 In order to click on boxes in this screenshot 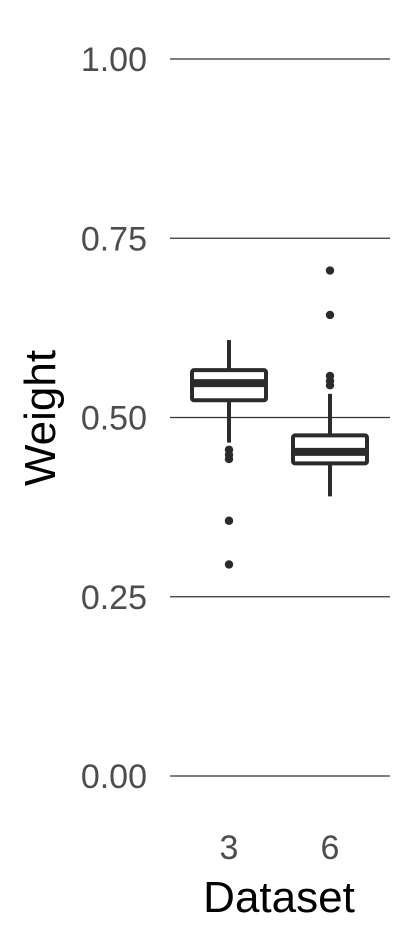, I will do `click(279, 417)`.